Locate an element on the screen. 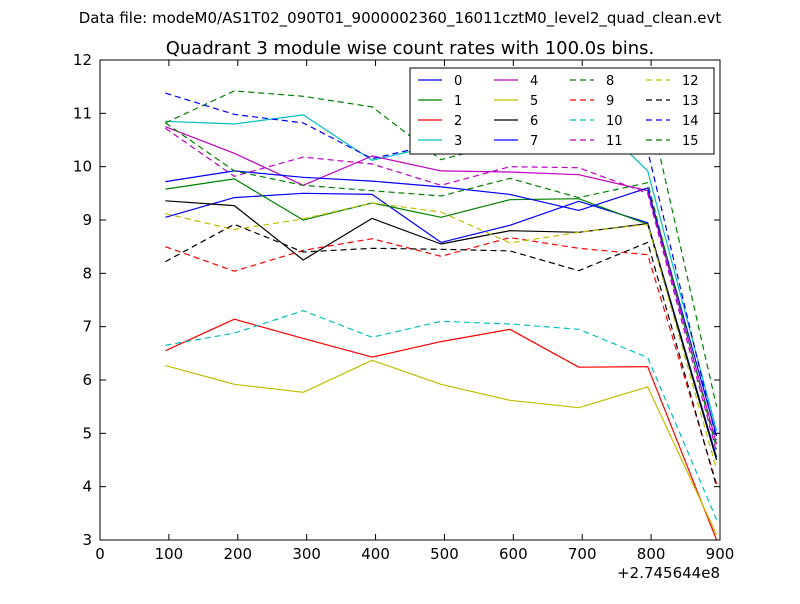  legend-label-0: 0 is located at coordinates (458, 81).